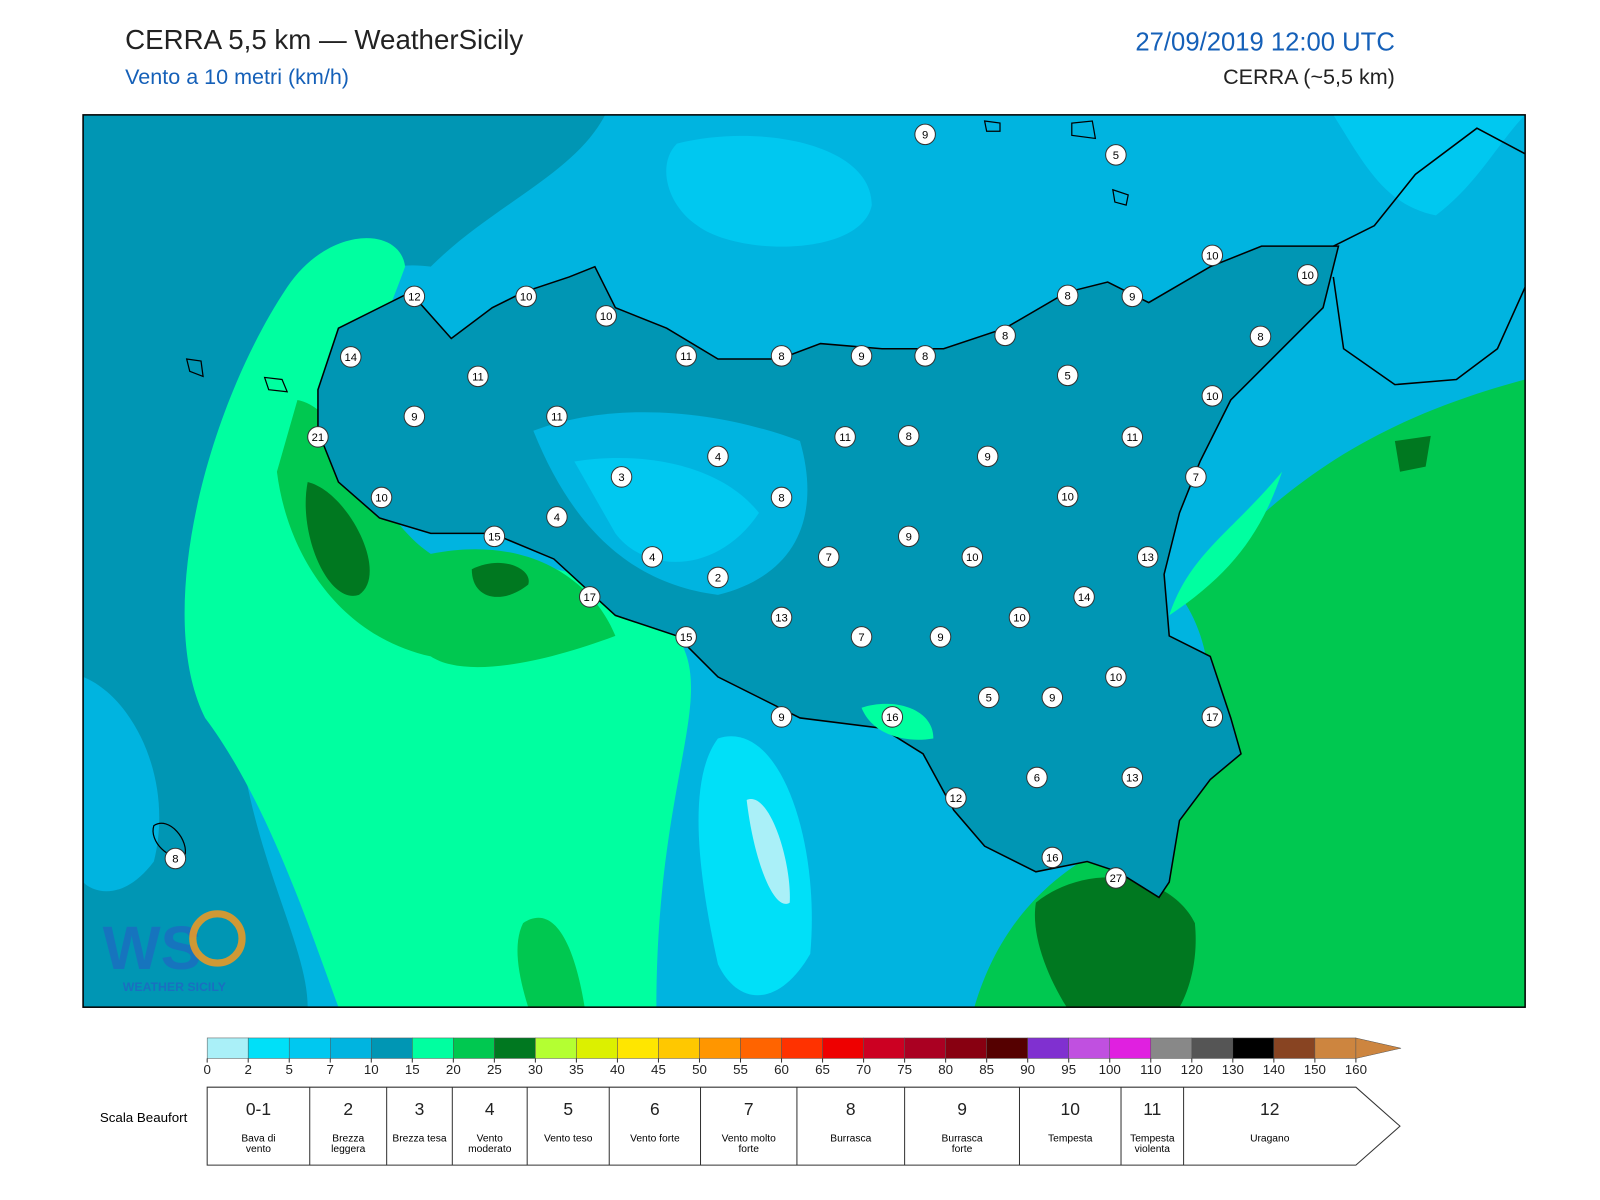 The image size is (1600, 1200). I want to click on station-value: 12, so click(414, 298).